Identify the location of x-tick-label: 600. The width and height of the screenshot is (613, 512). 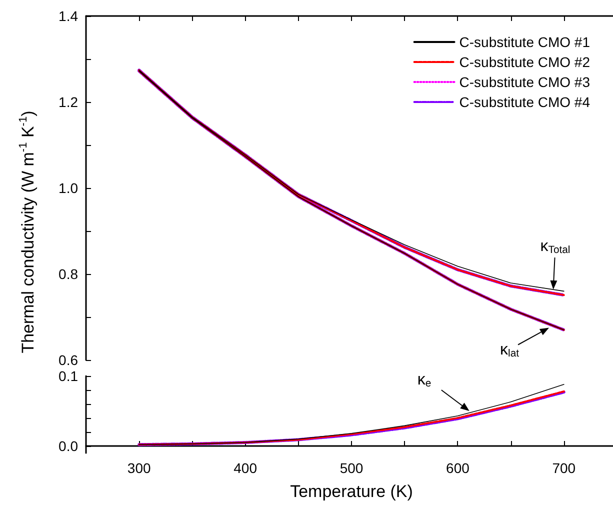
(458, 468).